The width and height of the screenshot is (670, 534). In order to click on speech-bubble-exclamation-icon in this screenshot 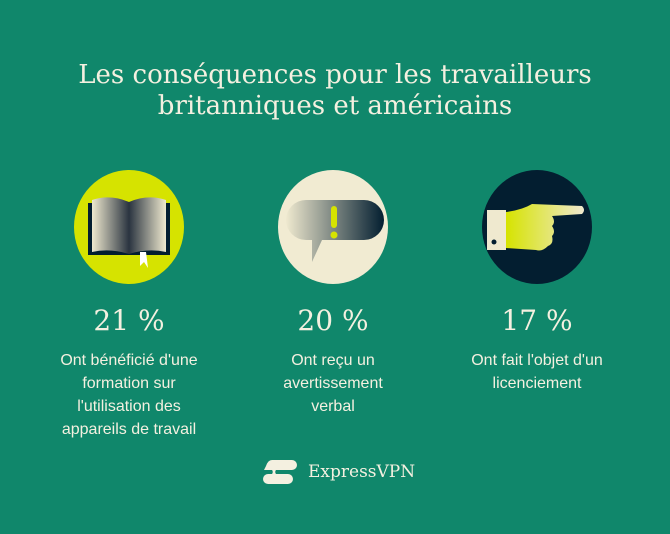, I will do `click(333, 227)`.